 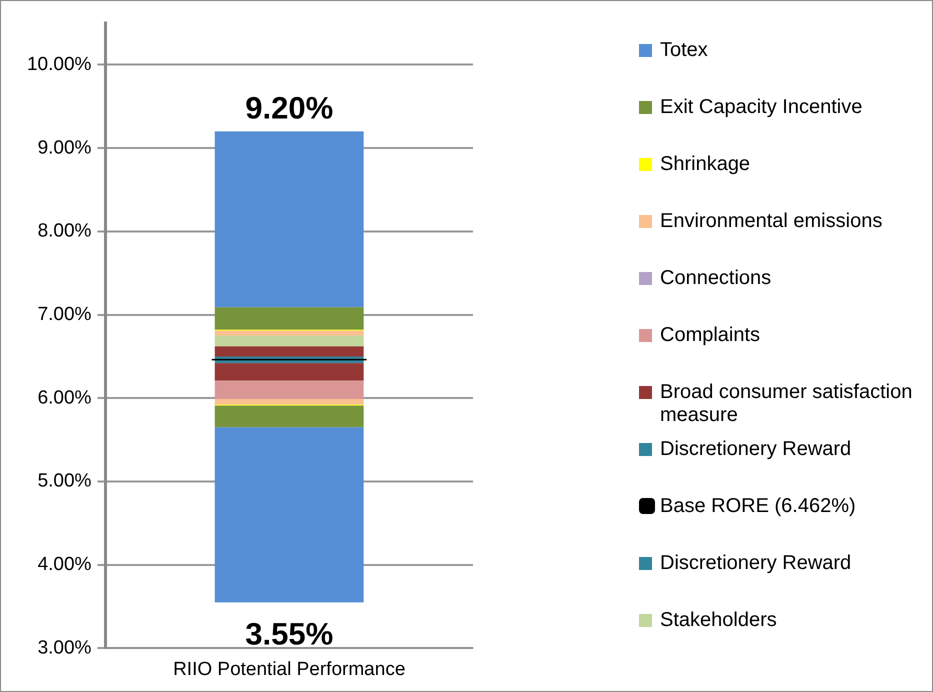 I want to click on legend-label: Totex, so click(x=684, y=50).